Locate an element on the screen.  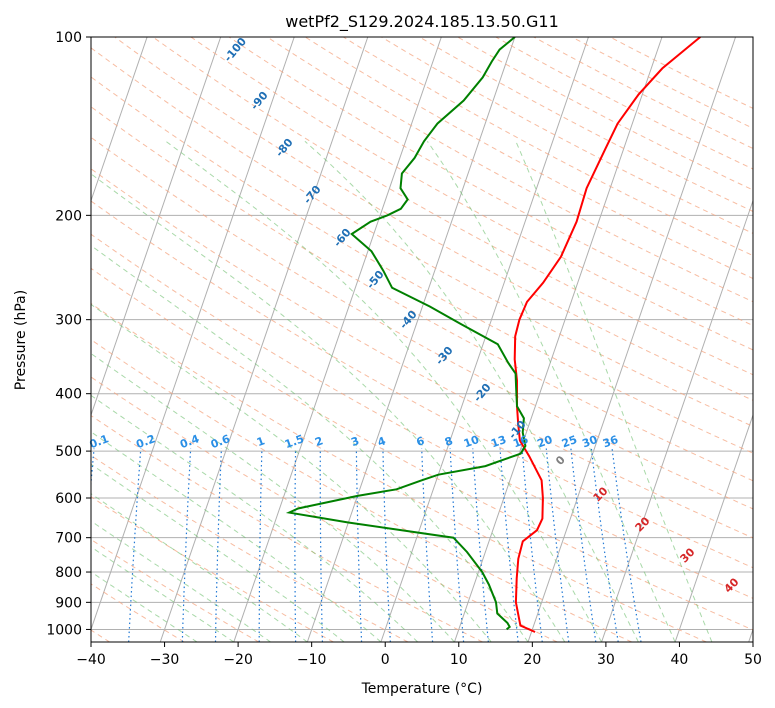
x-tick-label: −40 is located at coordinates (91, 660).